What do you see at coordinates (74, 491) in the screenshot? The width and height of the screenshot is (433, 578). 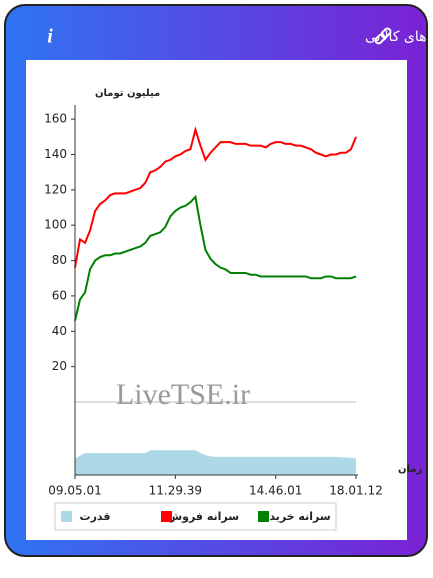 I see `x-tick-label: 09.05.01` at bounding box center [74, 491].